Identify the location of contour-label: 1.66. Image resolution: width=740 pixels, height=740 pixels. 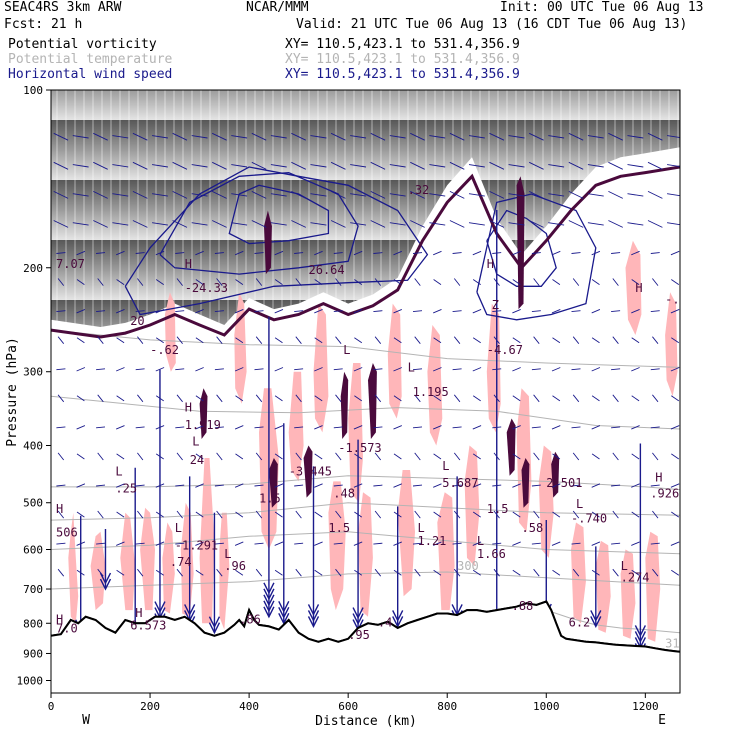
(491, 554).